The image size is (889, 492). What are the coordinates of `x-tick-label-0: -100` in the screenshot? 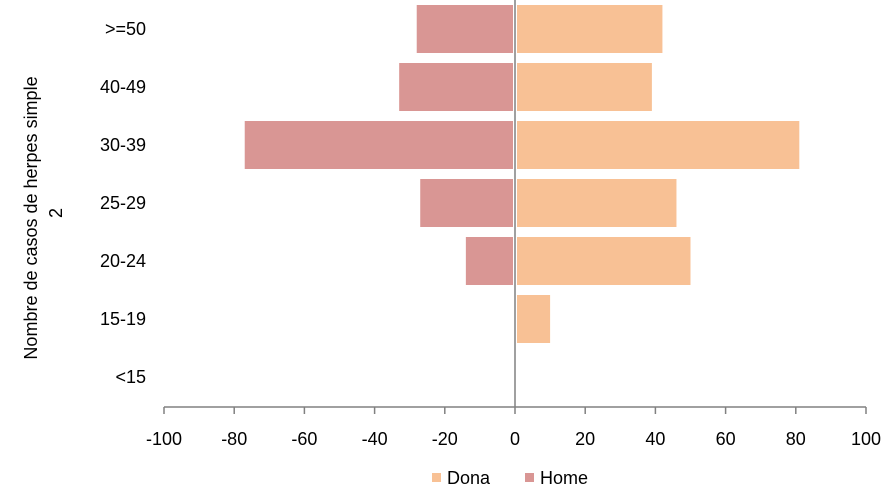 It's located at (164, 439).